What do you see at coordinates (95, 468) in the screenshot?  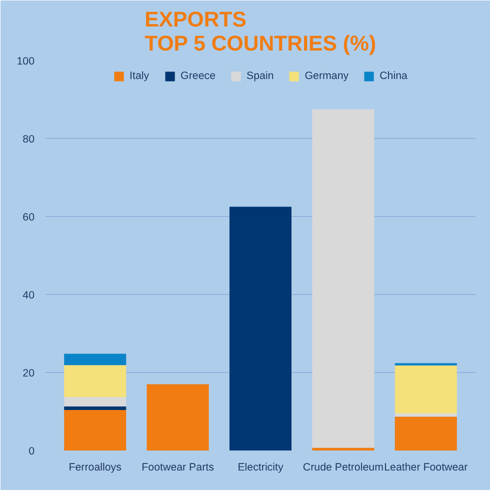 I see `x-tick-label: Ferroalloys` at bounding box center [95, 468].